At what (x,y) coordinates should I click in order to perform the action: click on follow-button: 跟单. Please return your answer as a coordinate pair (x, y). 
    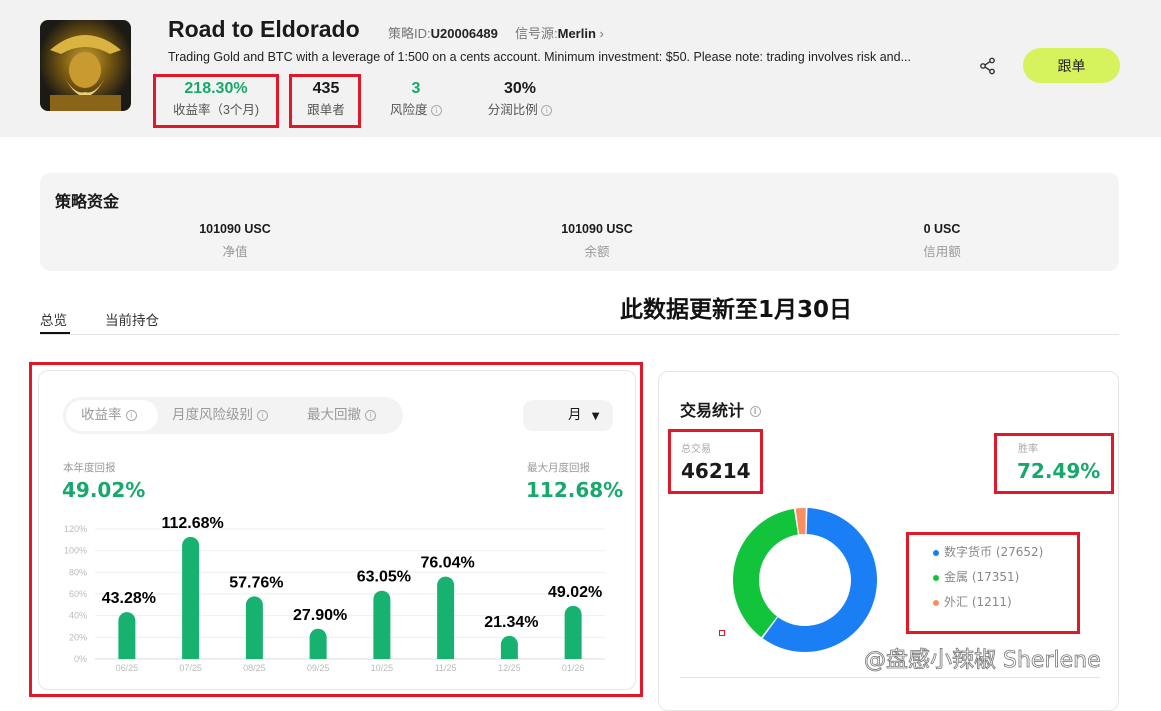
    Looking at the image, I should click on (1071, 65).